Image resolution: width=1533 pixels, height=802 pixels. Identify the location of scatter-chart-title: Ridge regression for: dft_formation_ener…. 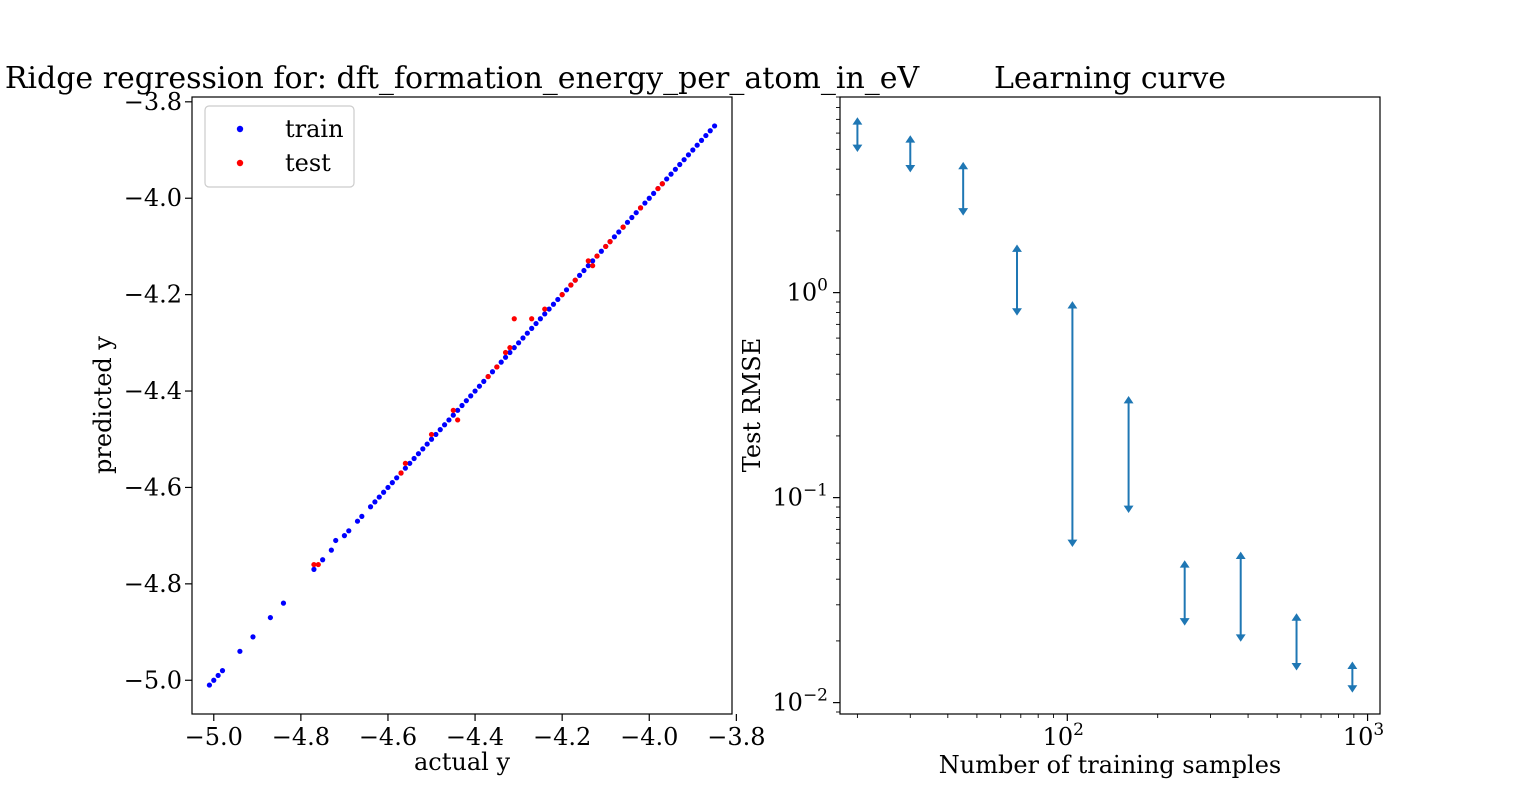
(463, 78).